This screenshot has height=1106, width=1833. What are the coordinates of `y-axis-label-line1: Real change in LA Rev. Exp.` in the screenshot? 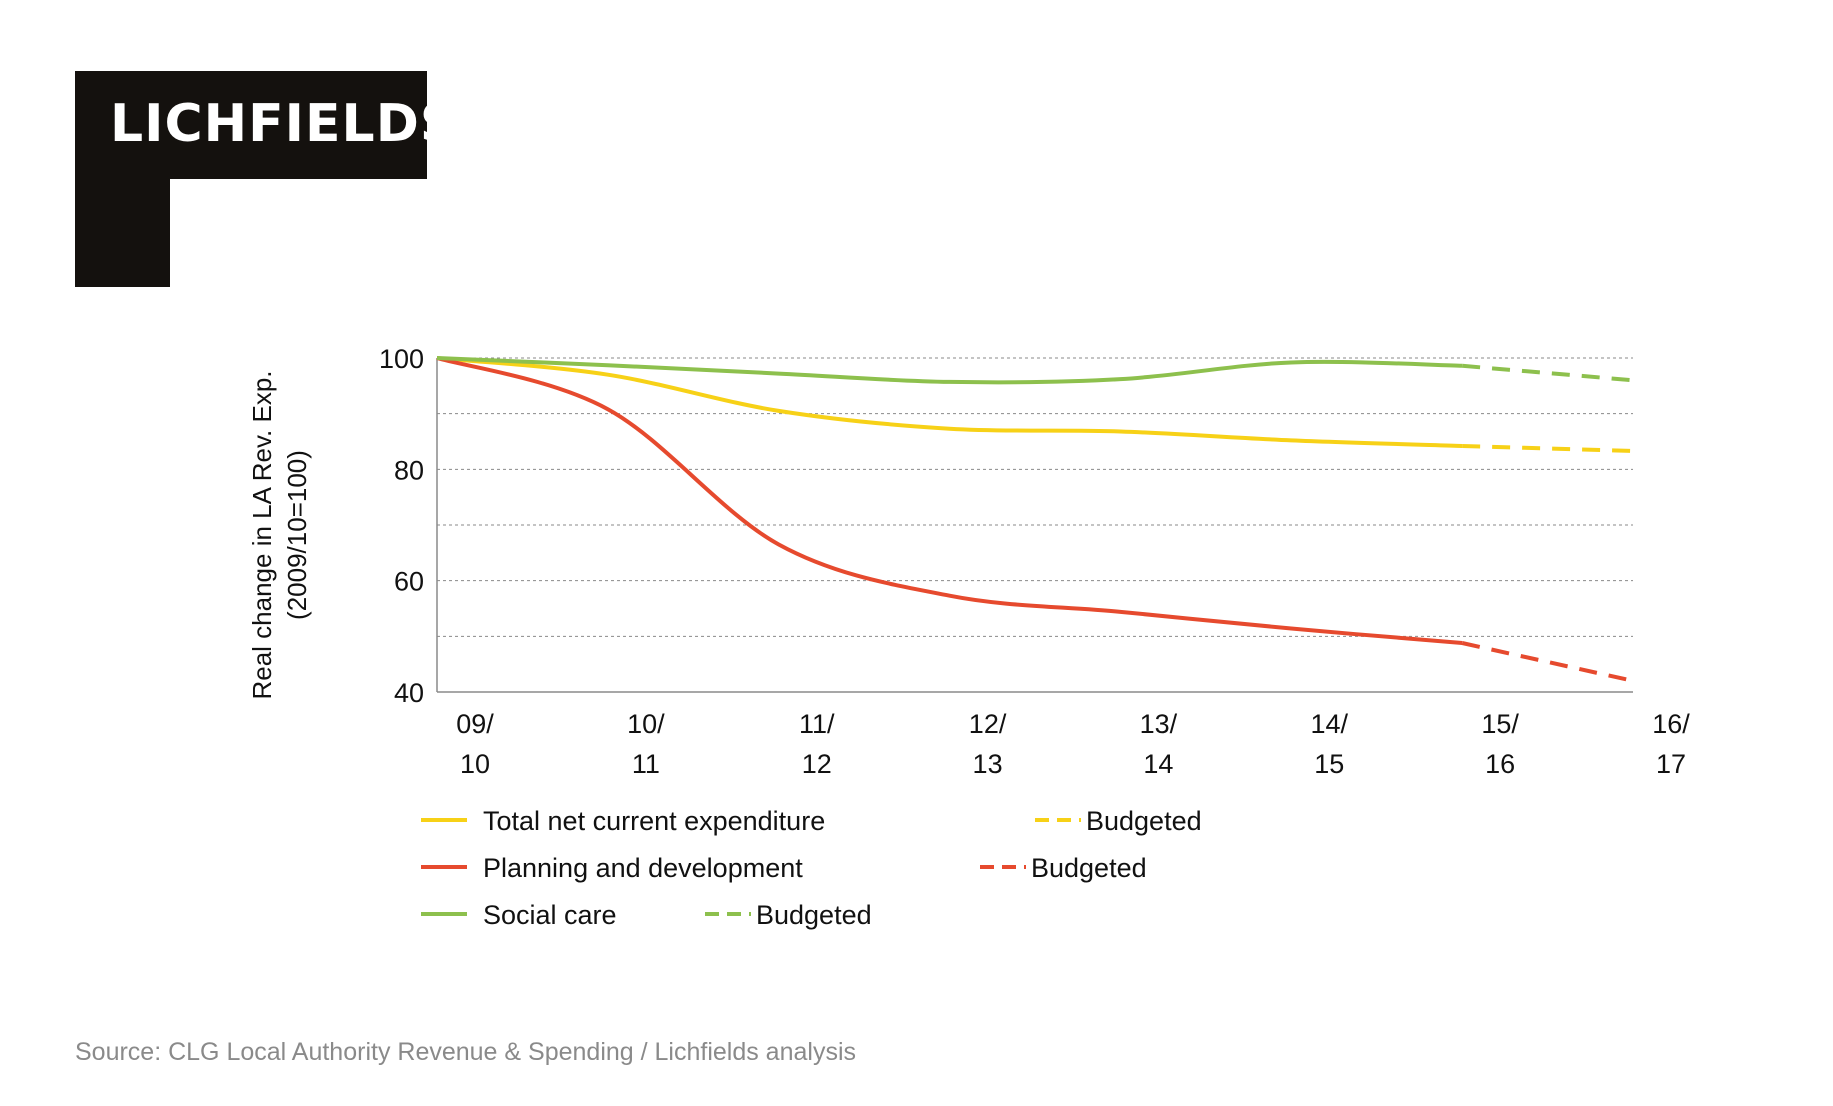 It's located at (262, 534).